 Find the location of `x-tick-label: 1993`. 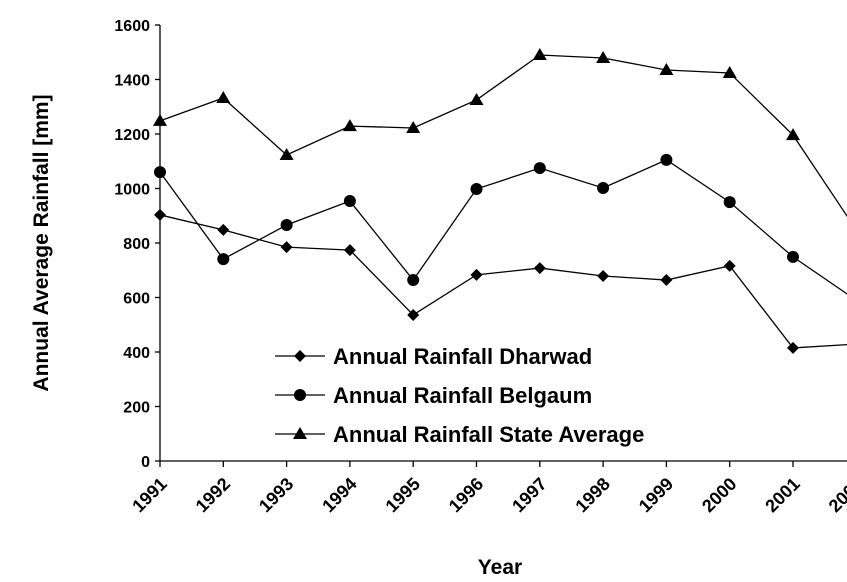

x-tick-label: 1993 is located at coordinates (276, 495).